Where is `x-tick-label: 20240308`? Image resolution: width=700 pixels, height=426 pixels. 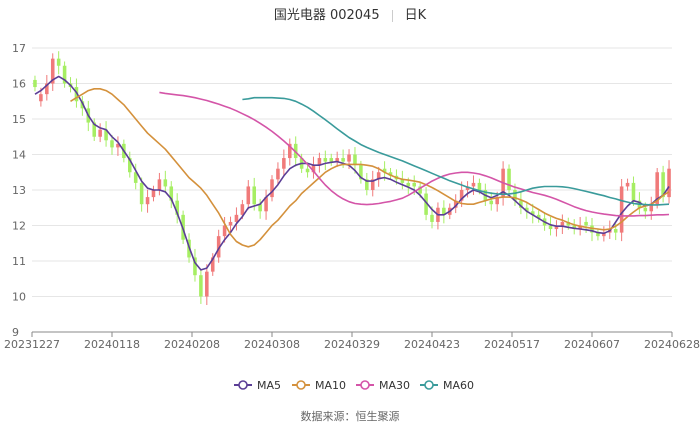 x-tick-label: 20240308 is located at coordinates (272, 344).